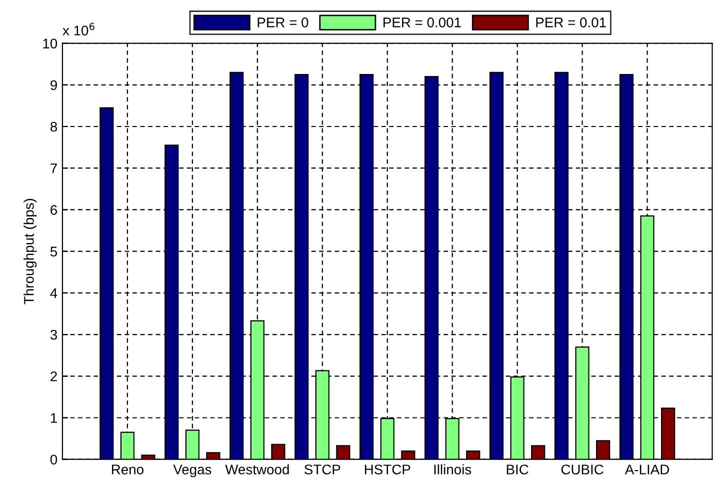 This screenshot has height=481, width=718. What do you see at coordinates (53, 127) in the screenshot?
I see `y-tick-label: 8` at bounding box center [53, 127].